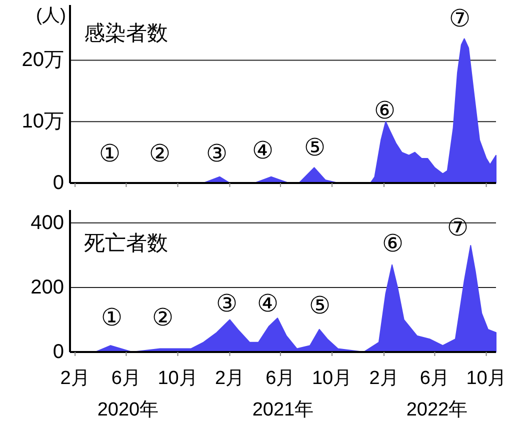  What do you see at coordinates (47, 287) in the screenshot?
I see `y-tick-label: 200` at bounding box center [47, 287].